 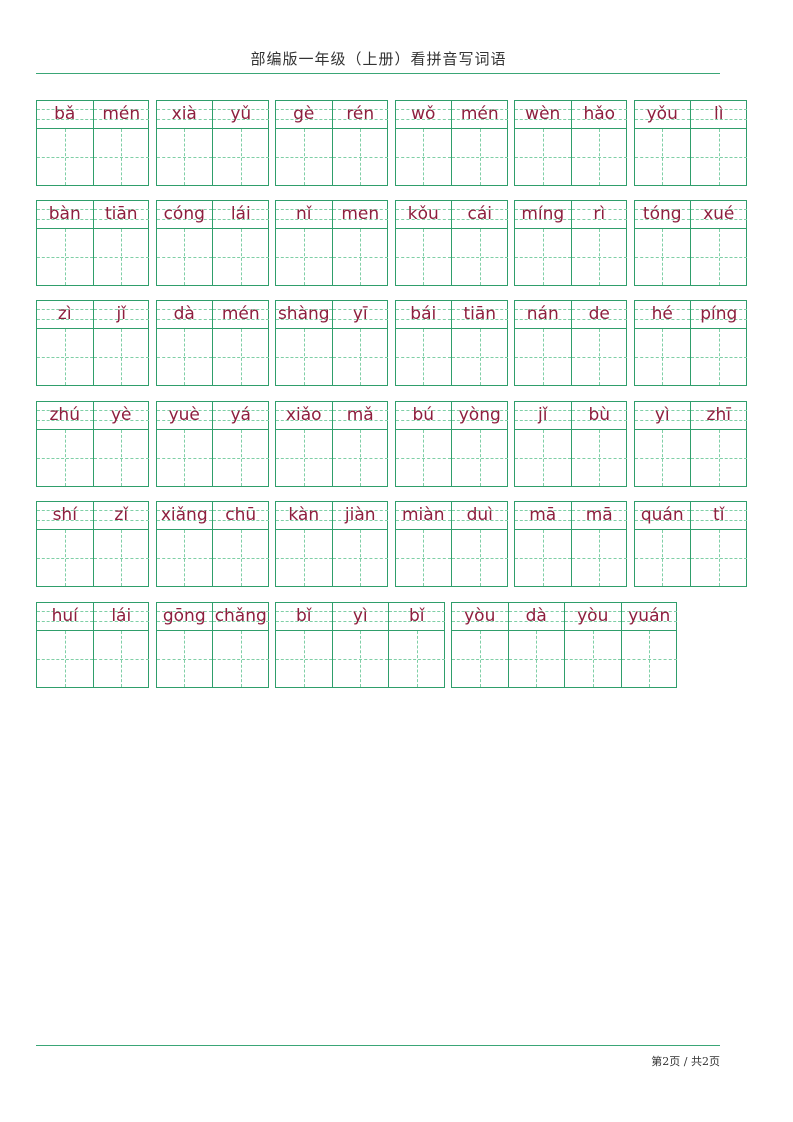 What do you see at coordinates (120, 544) in the screenshot?
I see `writing-cell: zǐ` at bounding box center [120, 544].